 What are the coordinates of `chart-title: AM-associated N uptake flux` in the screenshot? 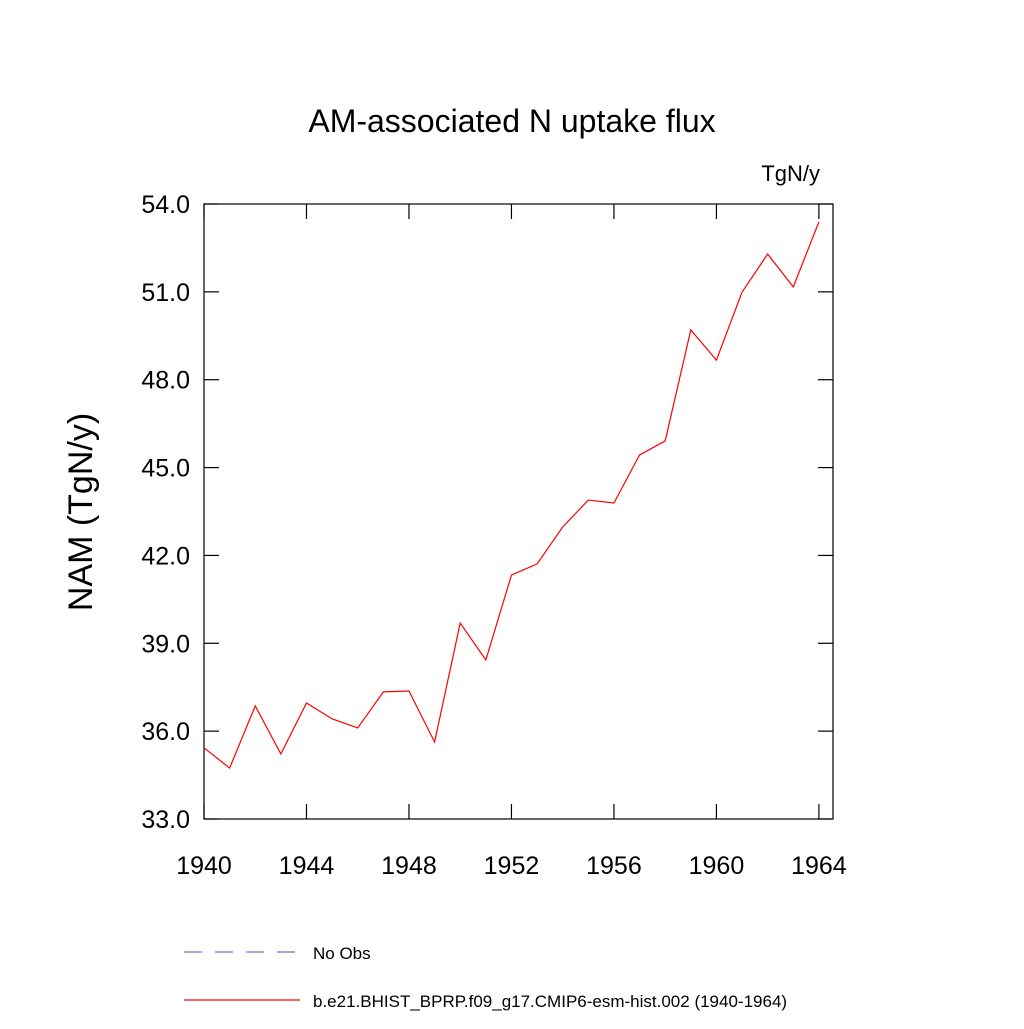 It's located at (511, 121).